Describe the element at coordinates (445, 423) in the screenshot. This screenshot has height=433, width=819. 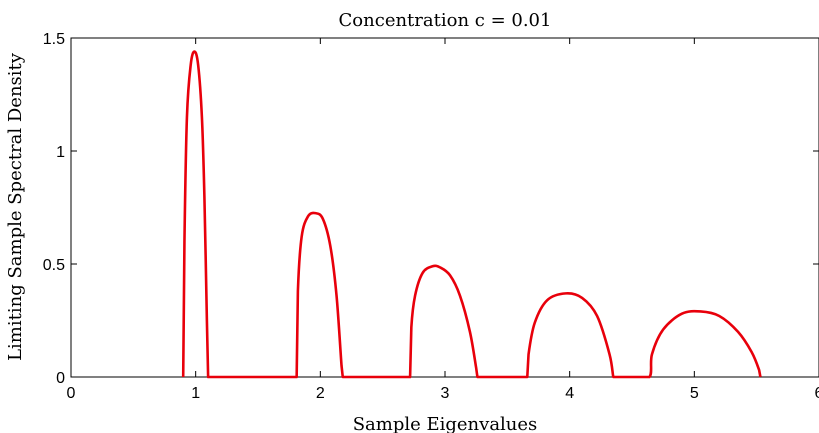
I see `x-axis-label: Sample Eigenvalues` at that location.